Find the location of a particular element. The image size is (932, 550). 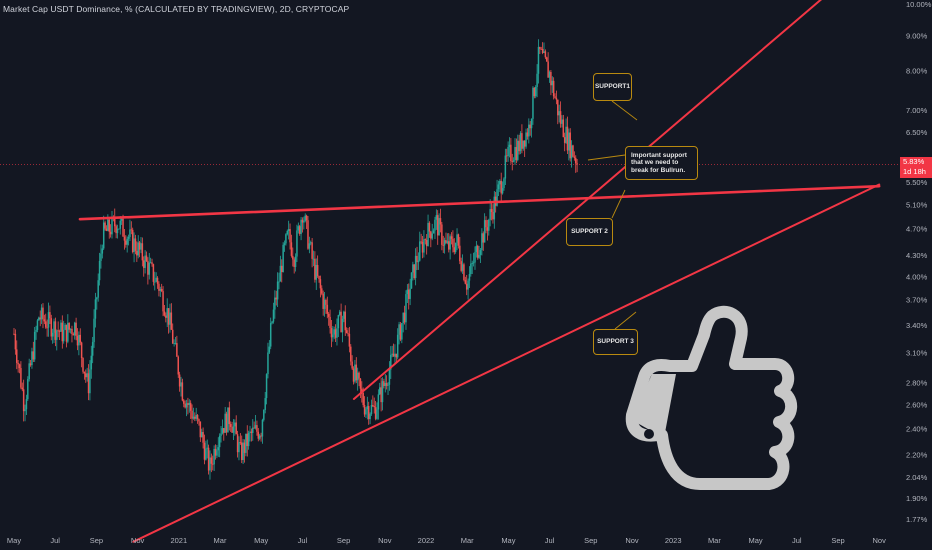

thumbs-up-icon is located at coordinates (711, 397).